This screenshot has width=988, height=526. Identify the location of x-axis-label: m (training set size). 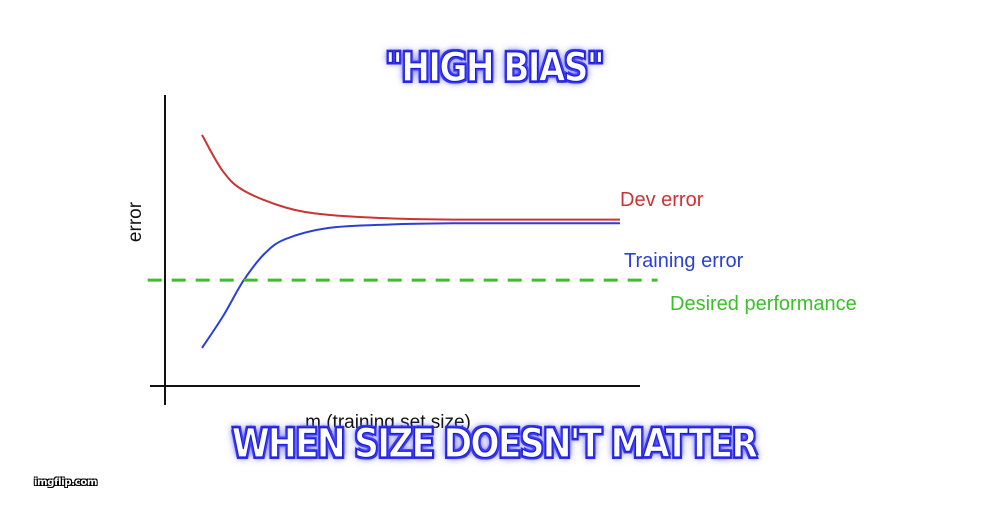
(388, 422).